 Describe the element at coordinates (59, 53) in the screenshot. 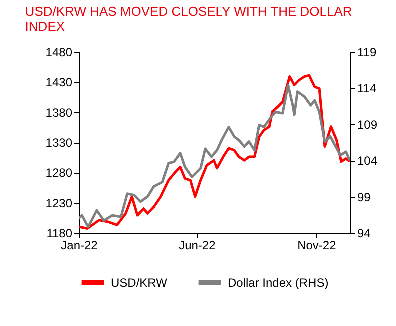

I see `y-tick-label: 1480` at that location.